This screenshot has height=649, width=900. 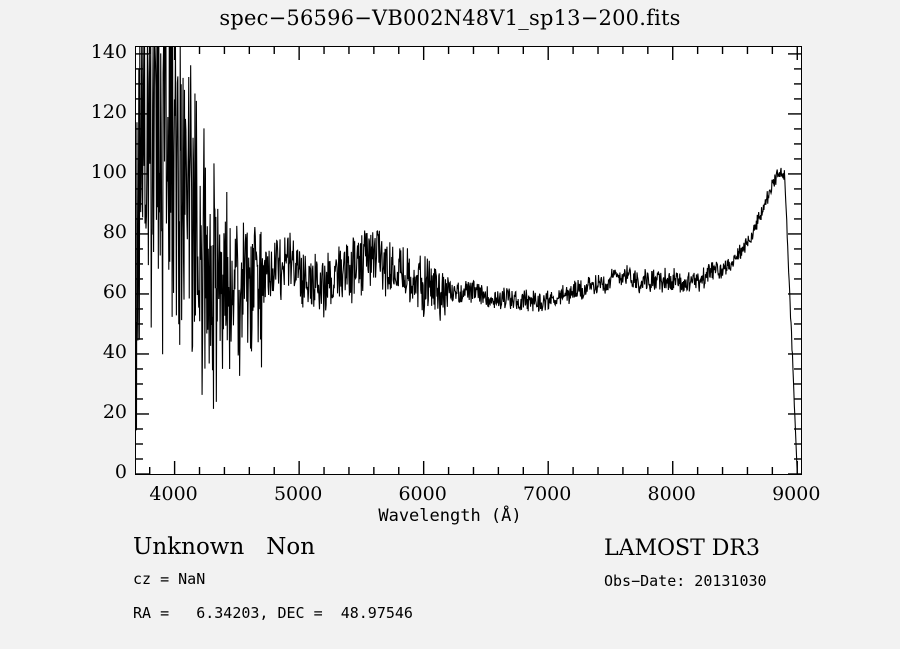 I want to click on x-tick-label: 4000, so click(x=173, y=494).